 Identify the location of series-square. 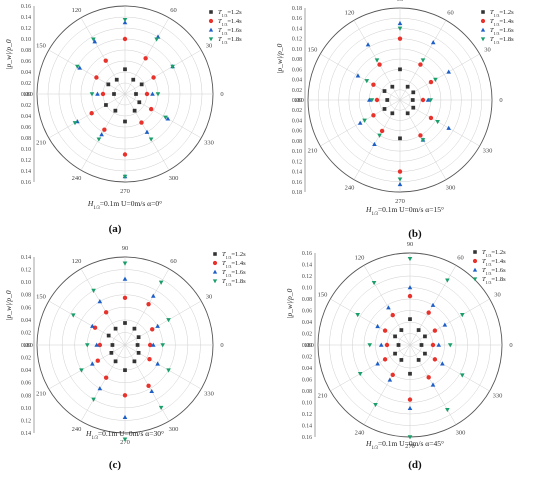
(399, 104).